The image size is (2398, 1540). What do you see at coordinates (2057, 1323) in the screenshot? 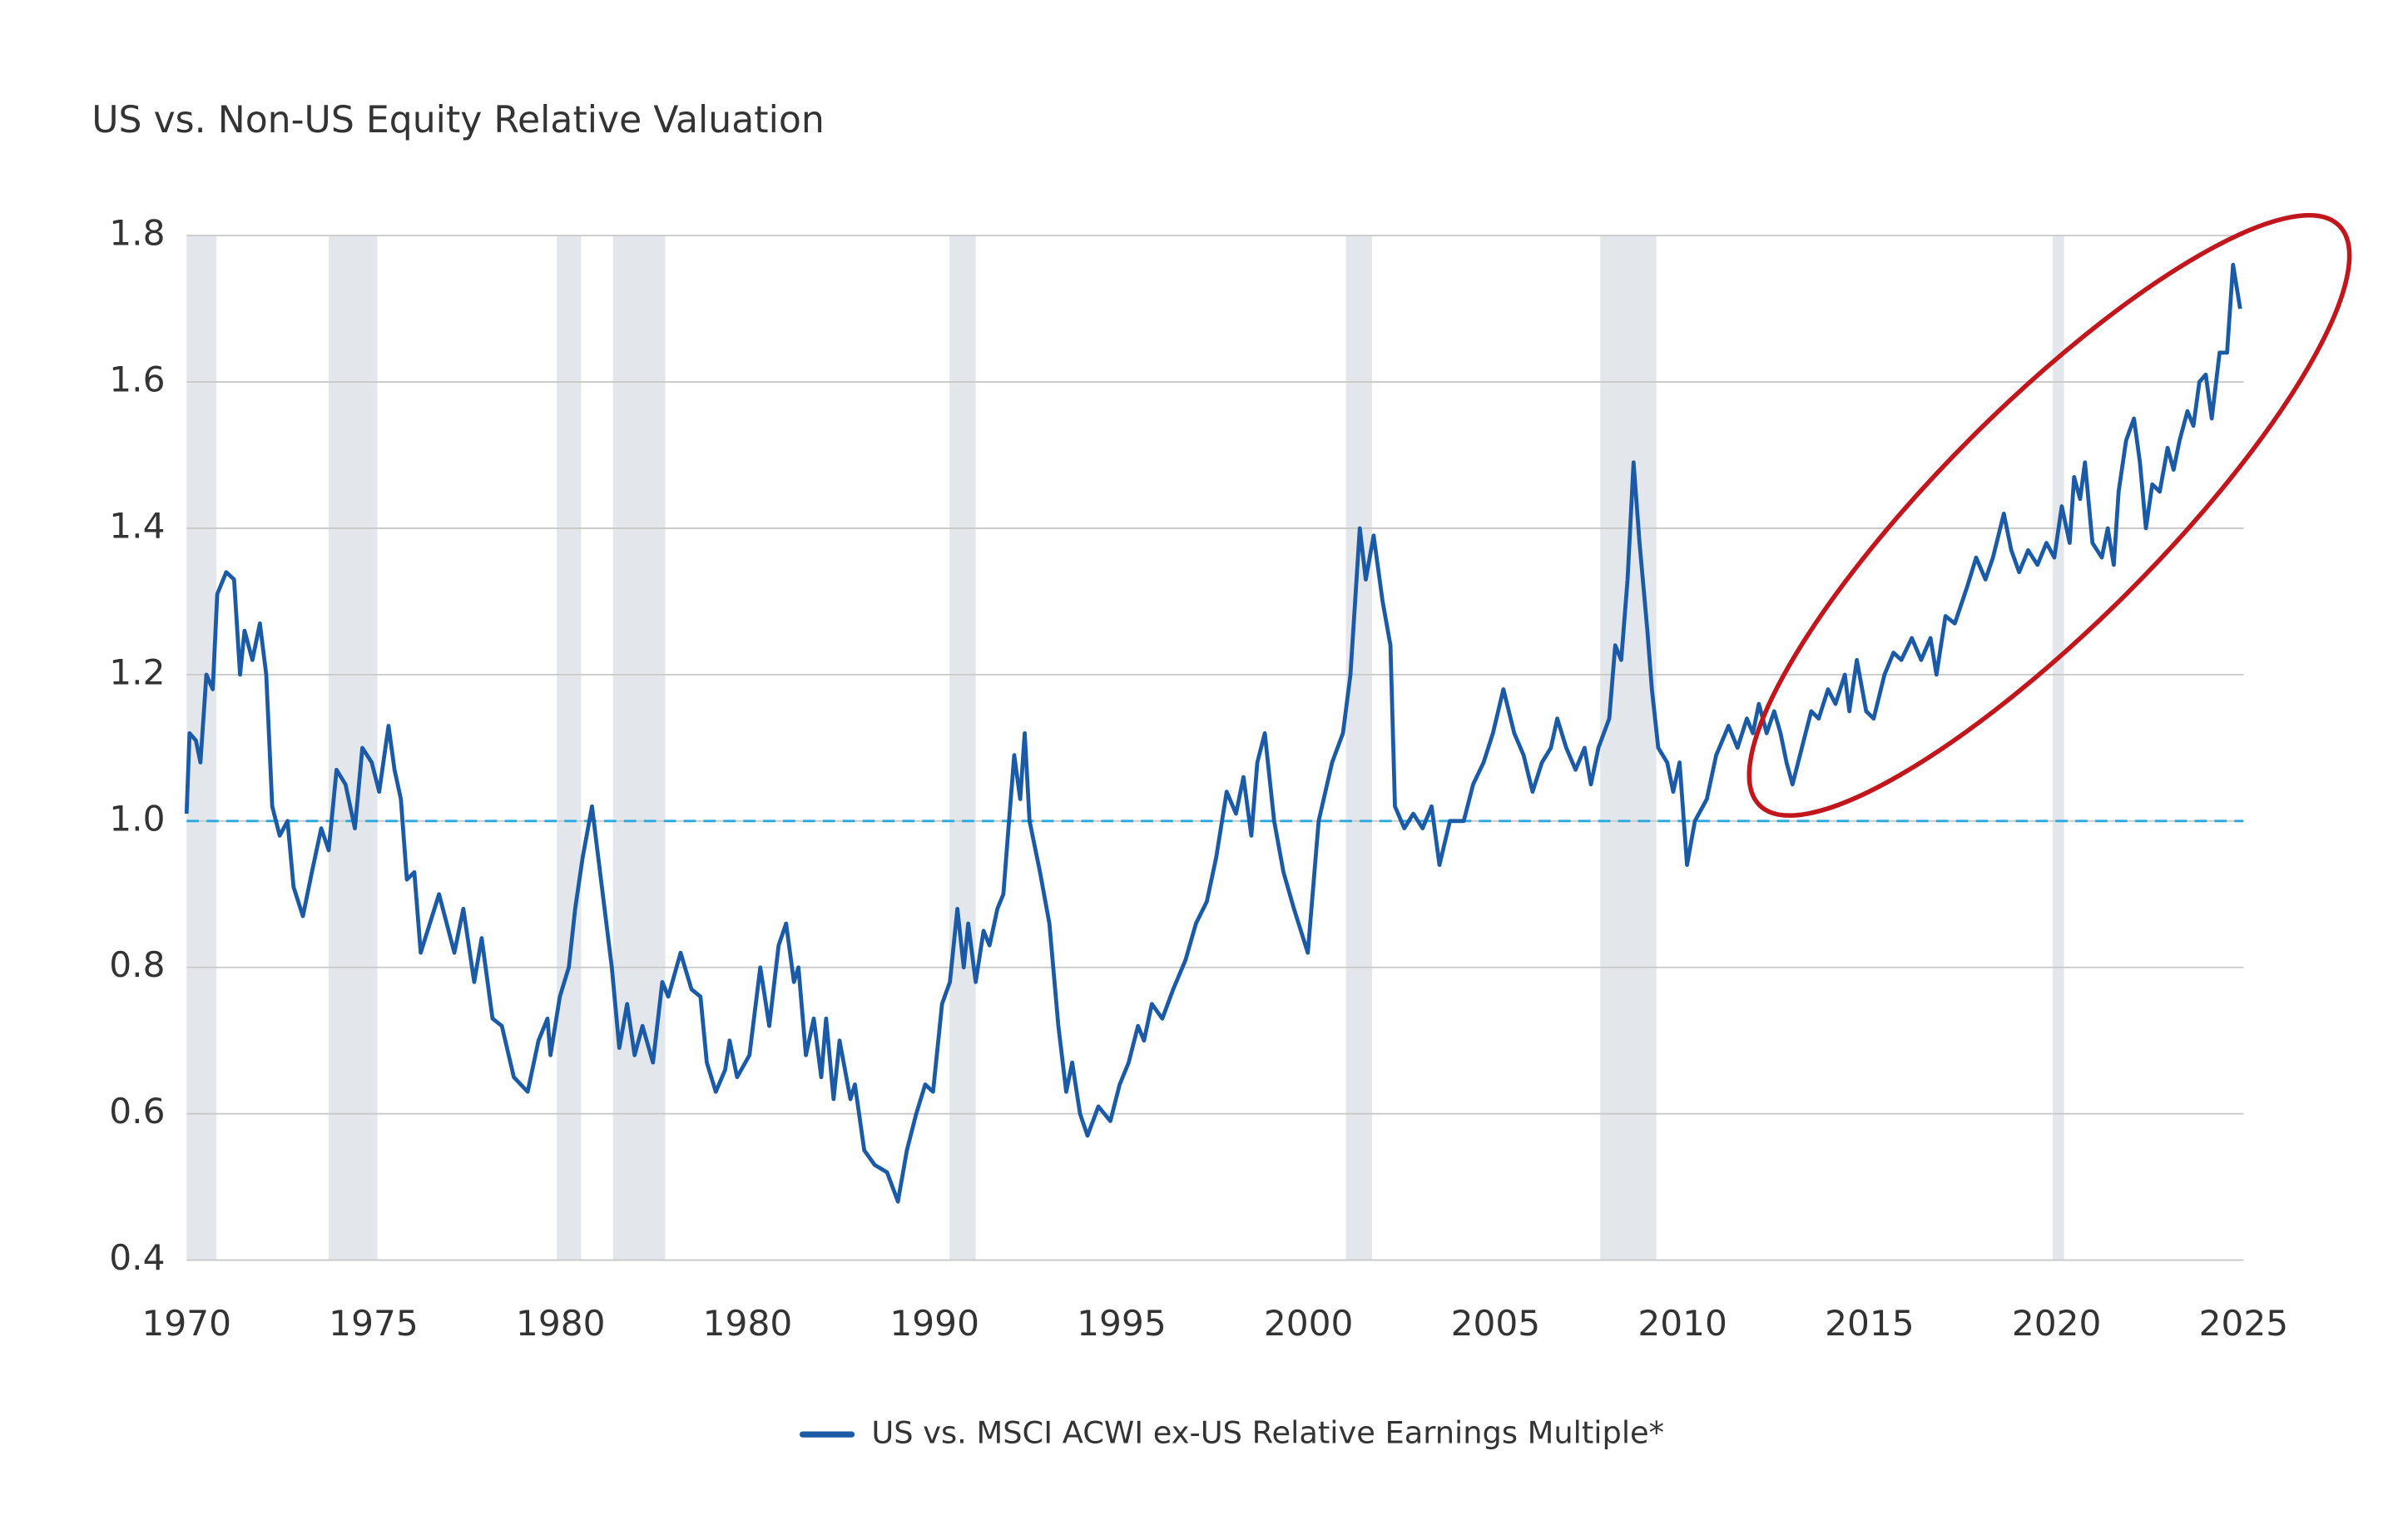
I see `x-tick-label: 2020` at bounding box center [2057, 1323].